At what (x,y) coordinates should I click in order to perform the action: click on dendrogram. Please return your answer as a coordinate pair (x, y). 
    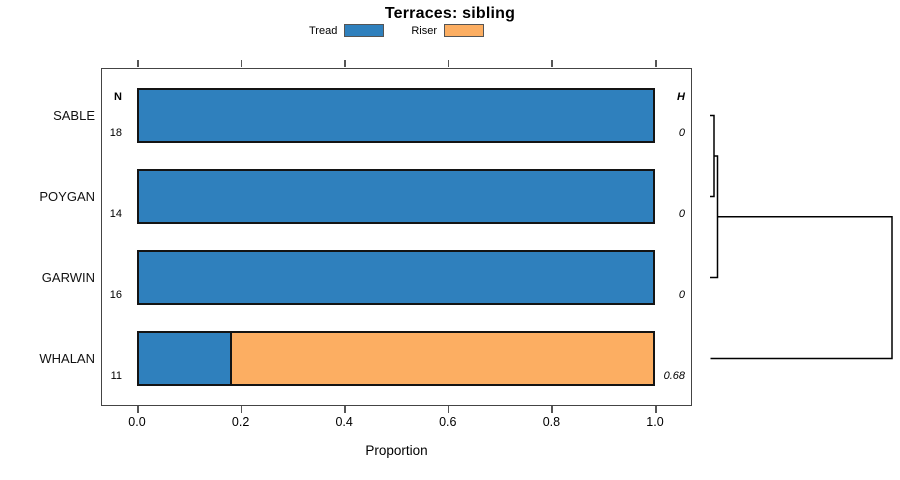
    Looking at the image, I should click on (801, 237).